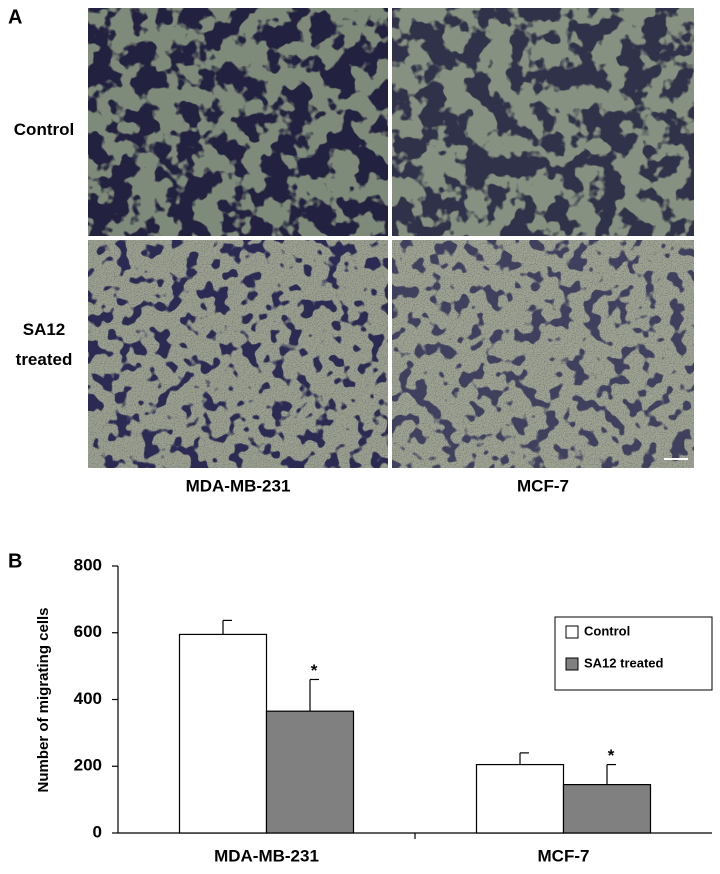 The height and width of the screenshot is (874, 720). What do you see at coordinates (97, 831) in the screenshot?
I see `y-tick-label: 0` at bounding box center [97, 831].